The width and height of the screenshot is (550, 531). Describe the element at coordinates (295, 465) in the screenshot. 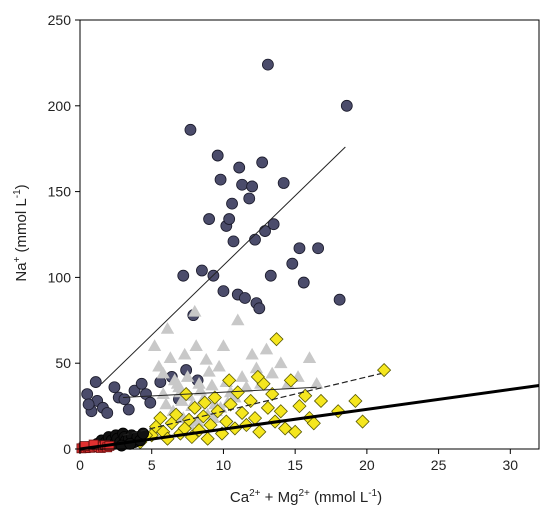

I see `x-tick-label: 15` at that location.